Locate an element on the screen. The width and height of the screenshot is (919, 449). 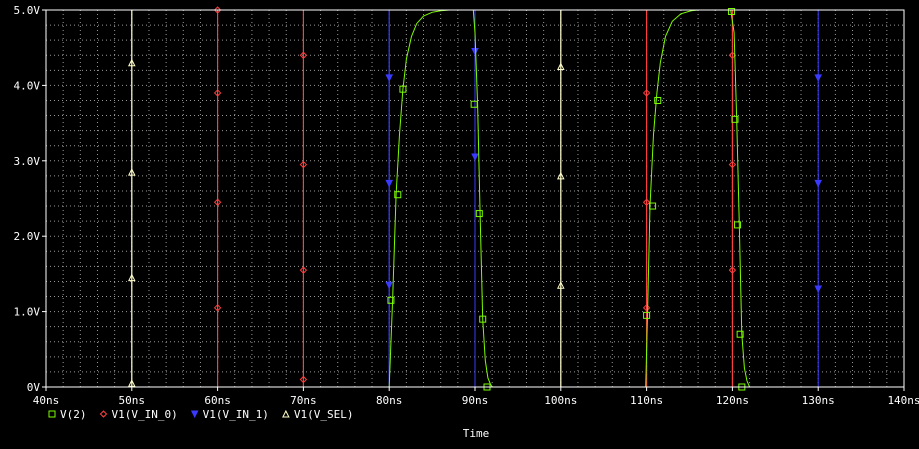
x-tick-label: 130ns is located at coordinates (818, 400).